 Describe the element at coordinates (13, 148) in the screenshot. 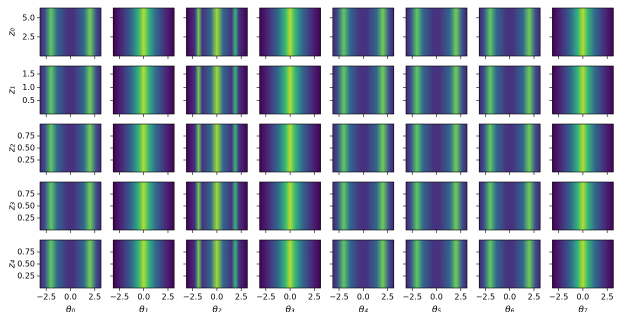

I see `y-axis-label: z₂` at that location.